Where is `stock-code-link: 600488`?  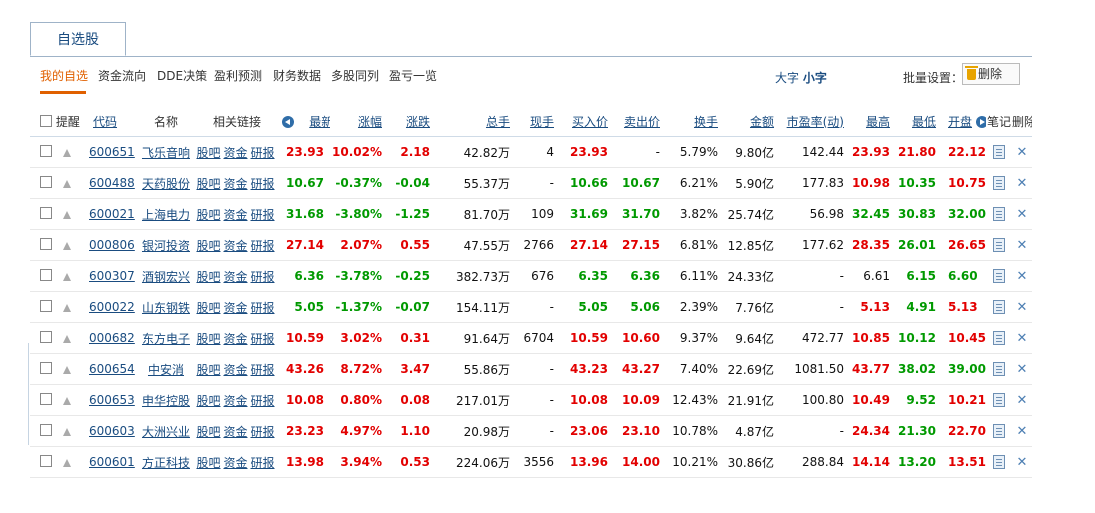 stock-code-link: 600488 is located at coordinates (112, 183).